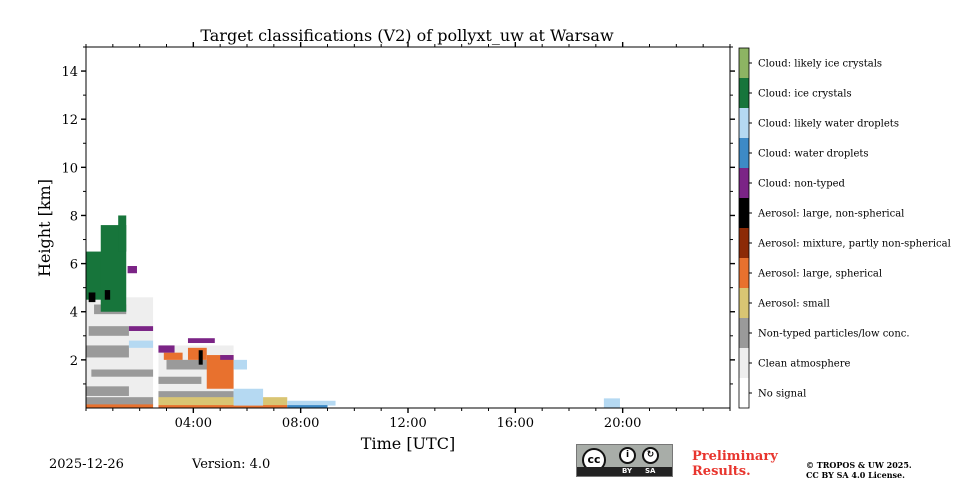 The height and width of the screenshot is (480, 960). I want to click on colorbar-label: Cloud: likely water droplets, so click(828, 124).